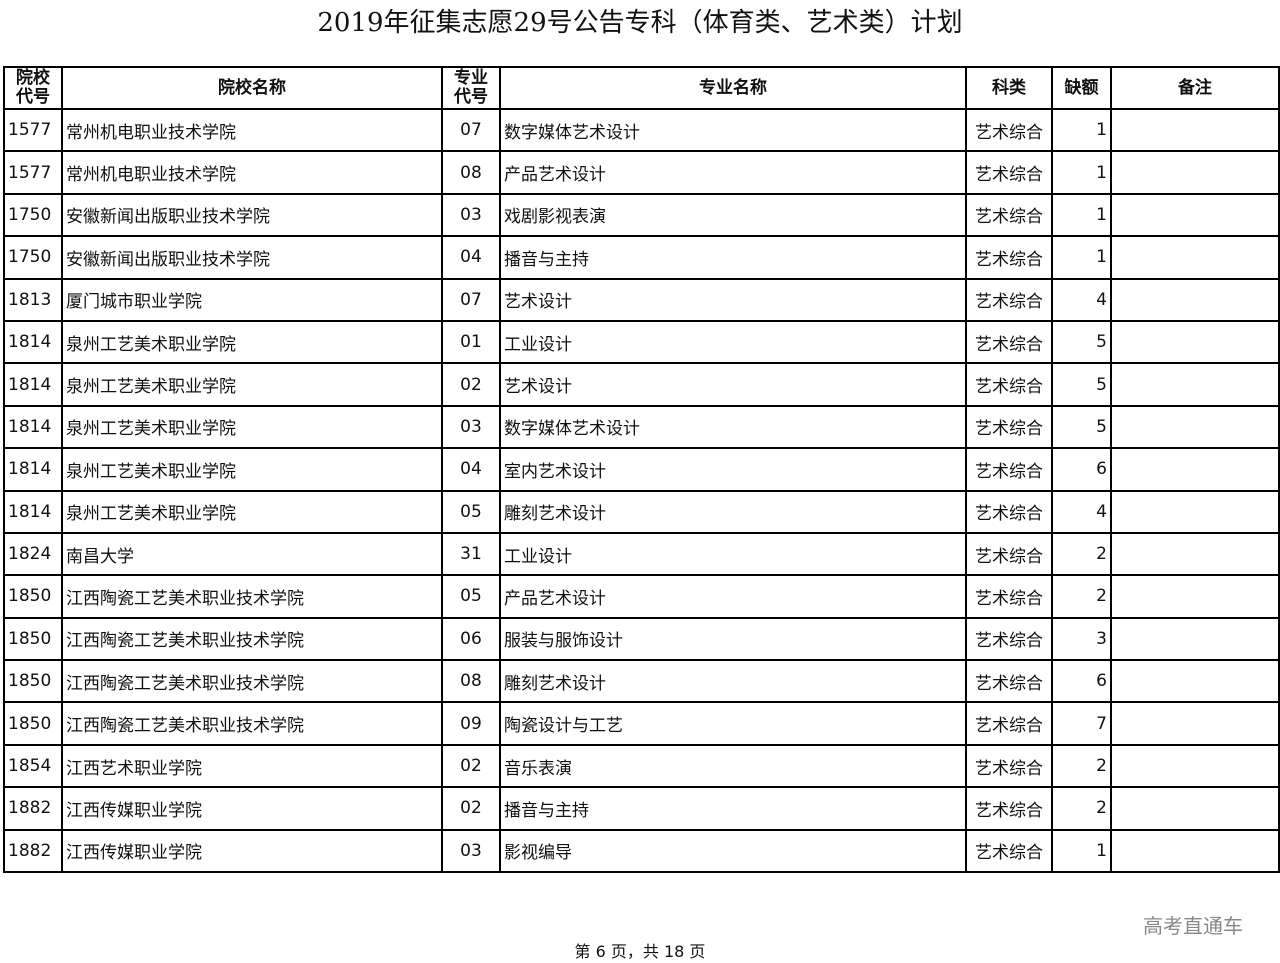 This screenshot has height=963, width=1280. What do you see at coordinates (471, 469) in the screenshot?
I see `cell-major-code: 04` at bounding box center [471, 469].